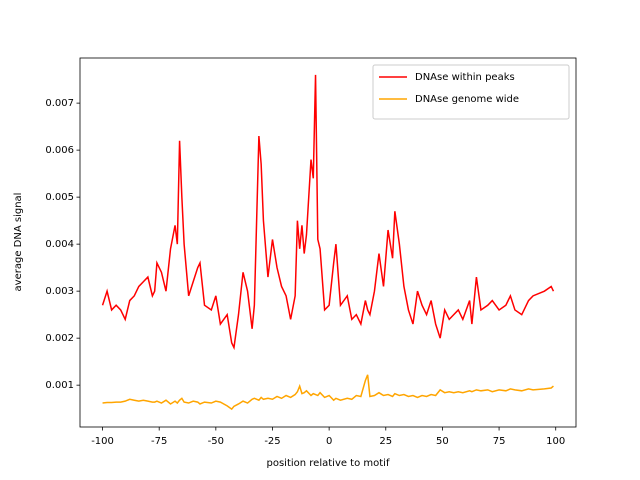  I want to click on x-tick-label: 75, so click(499, 441).